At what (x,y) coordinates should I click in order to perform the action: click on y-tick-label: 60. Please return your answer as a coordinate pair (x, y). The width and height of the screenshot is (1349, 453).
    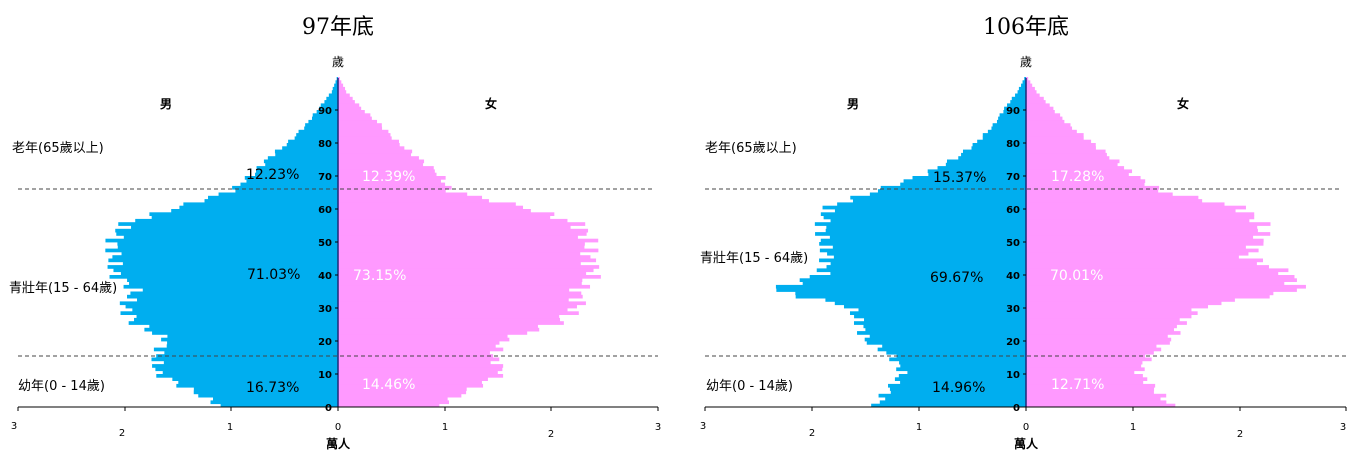
    Looking at the image, I should click on (325, 210).